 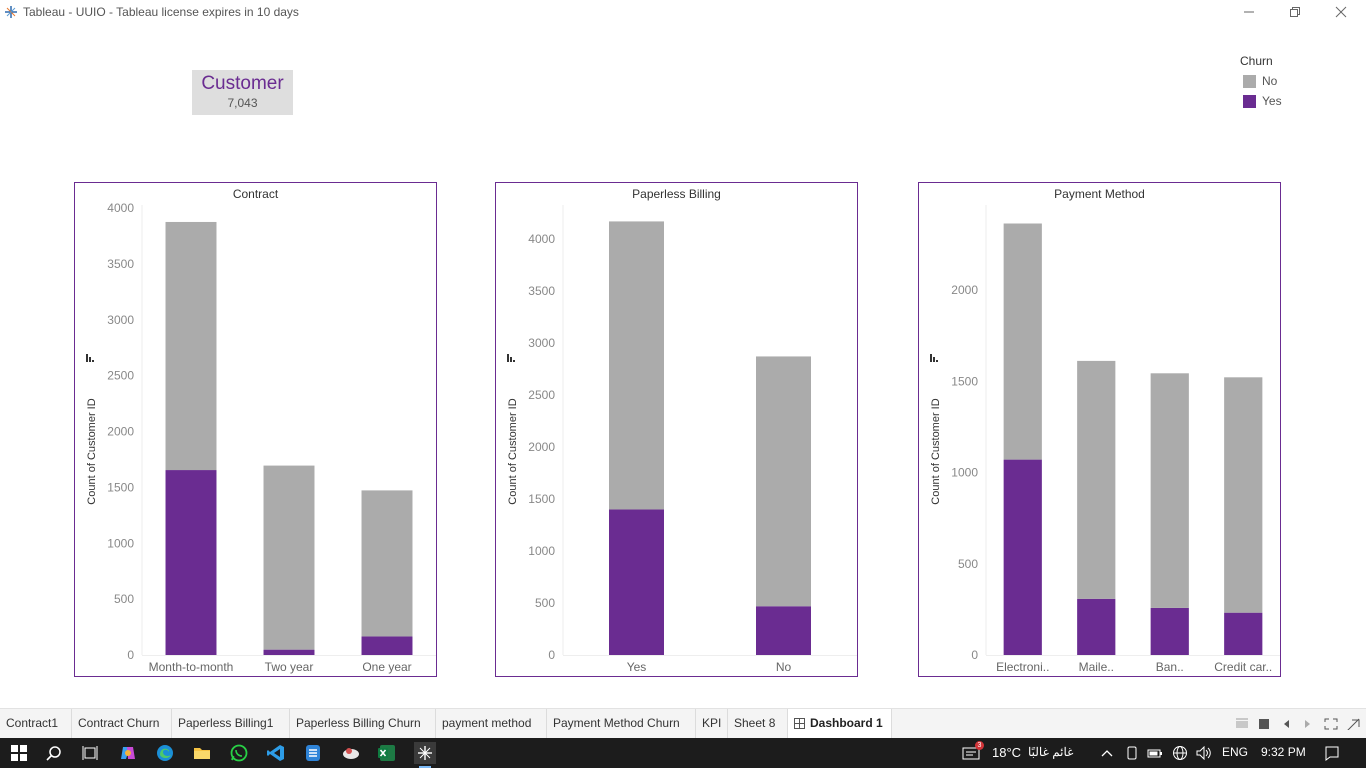 I want to click on tab-dashboard-1: Dashboard 1, so click(x=840, y=724).